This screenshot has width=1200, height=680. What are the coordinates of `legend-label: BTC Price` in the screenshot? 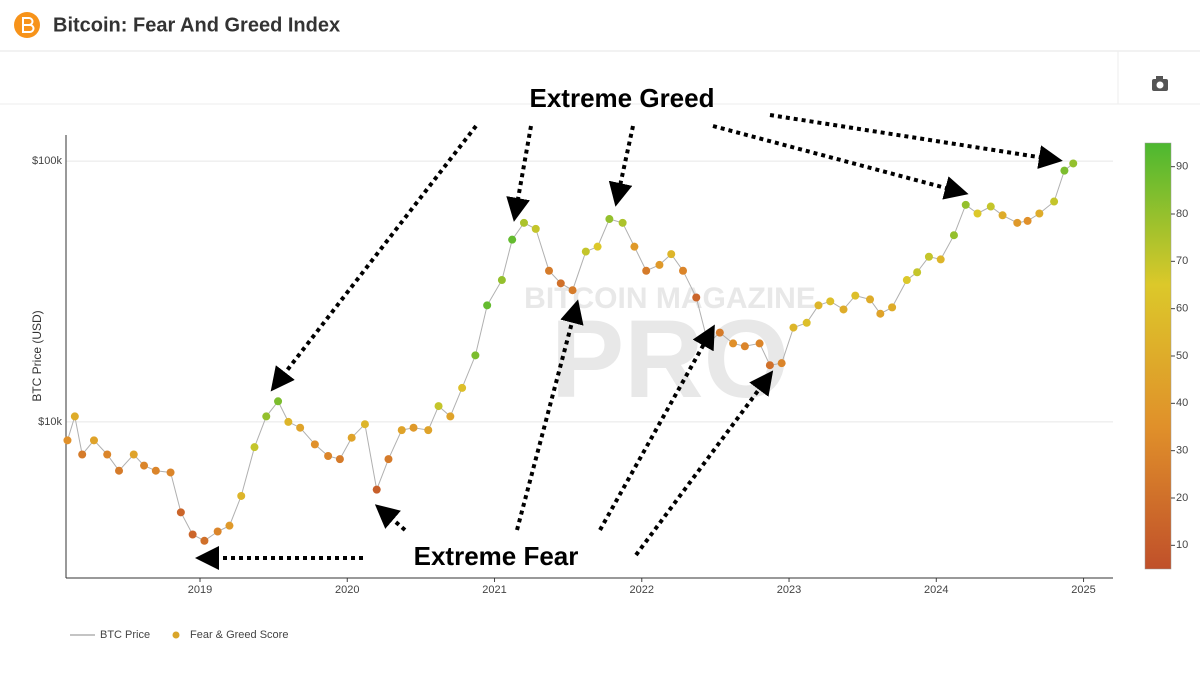 It's located at (125, 635).